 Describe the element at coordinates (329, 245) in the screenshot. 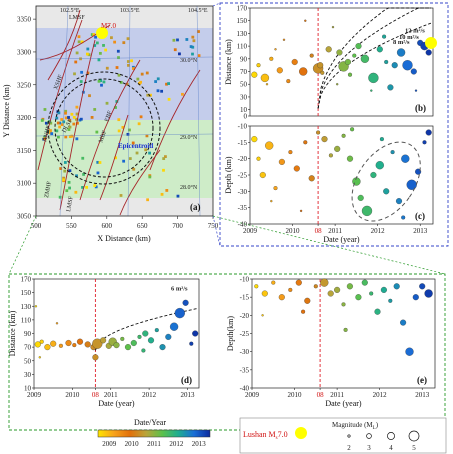

I see `connector-line` at that location.